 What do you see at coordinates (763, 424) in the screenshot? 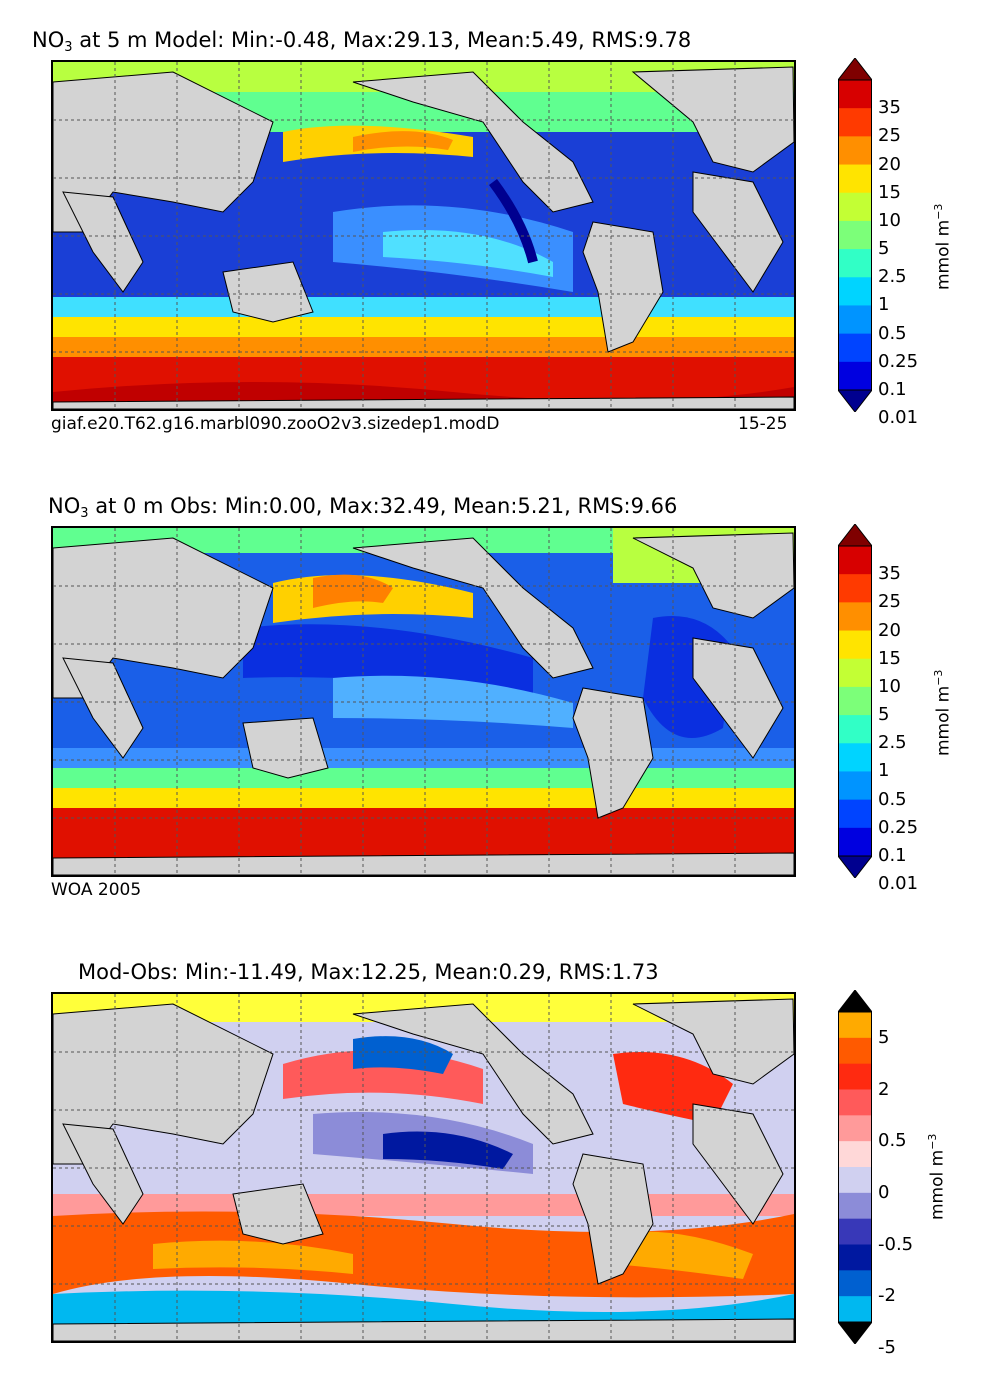
I see `panel-1-caption-right: 15-25` at bounding box center [763, 424].